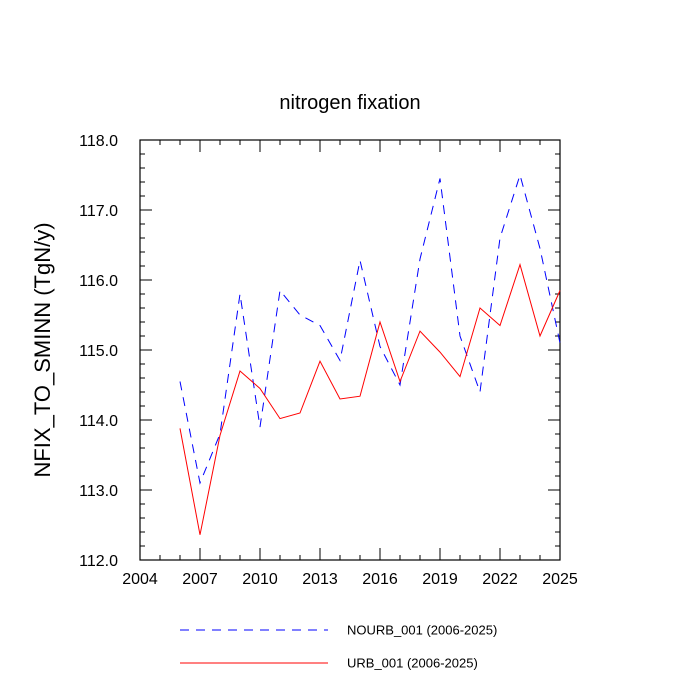 The image size is (700, 700). I want to click on y-tick-label: 114.0, so click(98, 421).